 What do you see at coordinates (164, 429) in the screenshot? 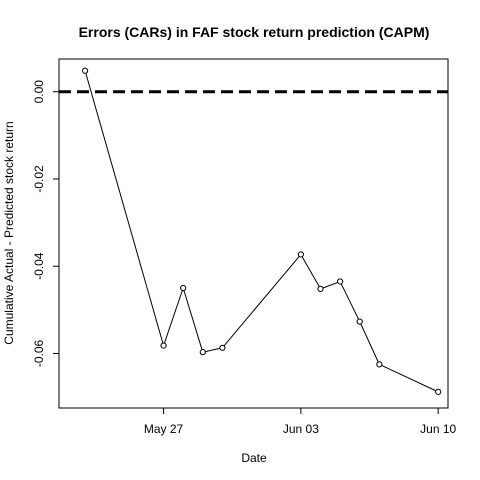
I see `x-tick-label: May 27` at bounding box center [164, 429].